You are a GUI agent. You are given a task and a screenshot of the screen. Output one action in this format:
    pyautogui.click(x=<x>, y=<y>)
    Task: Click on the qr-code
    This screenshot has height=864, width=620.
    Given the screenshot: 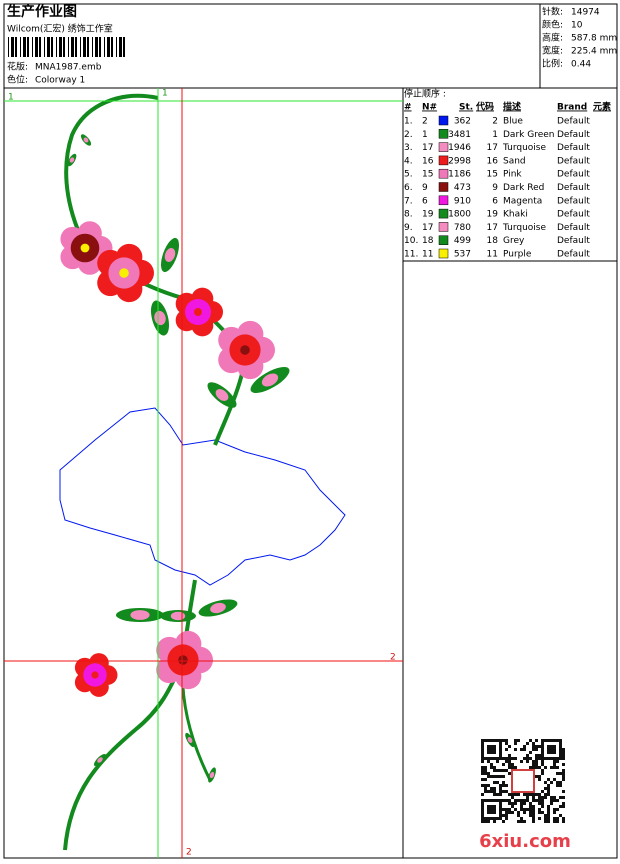 What is the action you would take?
    pyautogui.click(x=523, y=781)
    